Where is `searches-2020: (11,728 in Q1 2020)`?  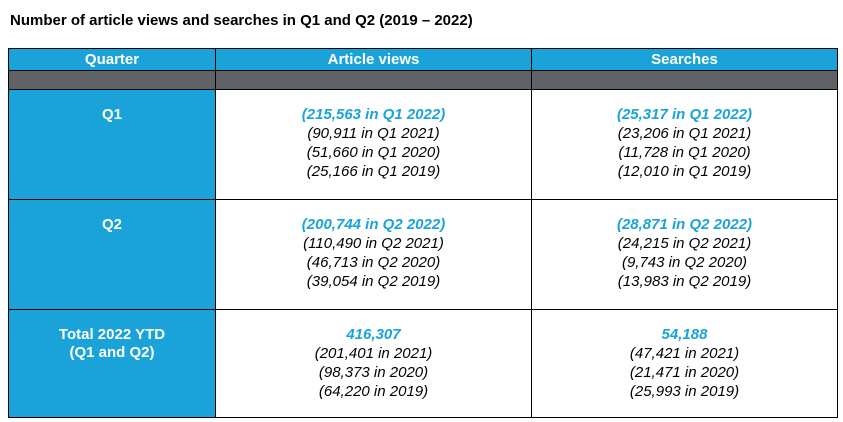 searches-2020: (11,728 in Q1 2020) is located at coordinates (684, 152).